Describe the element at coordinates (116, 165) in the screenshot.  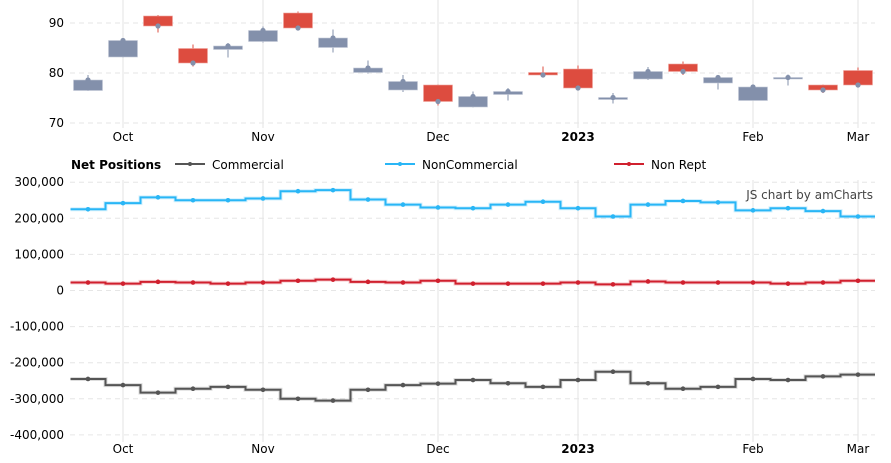
I see `legend-title: Net Positions` at that location.